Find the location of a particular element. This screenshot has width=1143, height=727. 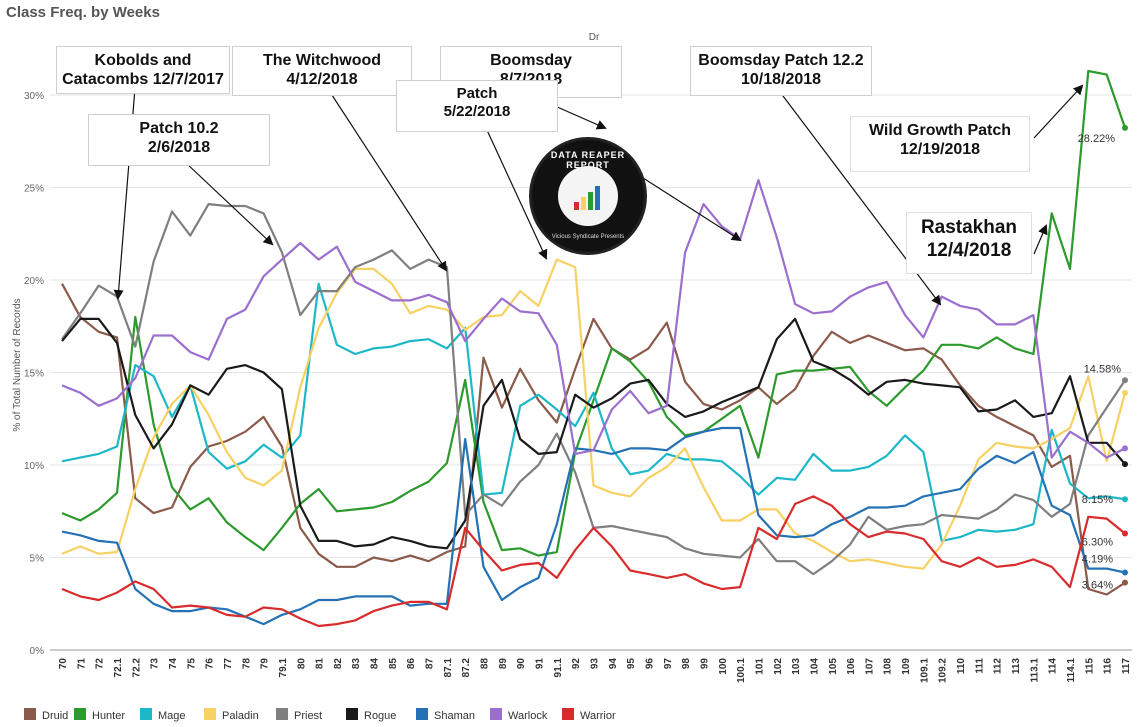

x-tick-label: 111 is located at coordinates (979, 666).